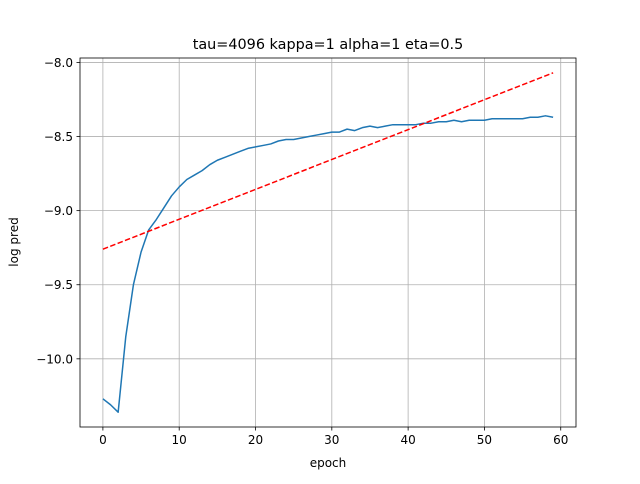 Image resolution: width=640 pixels, height=484 pixels. Describe the element at coordinates (328, 45) in the screenshot. I see `chart-title: tau=4096 kappa=1 alpha=1 eta=0.5` at that location.